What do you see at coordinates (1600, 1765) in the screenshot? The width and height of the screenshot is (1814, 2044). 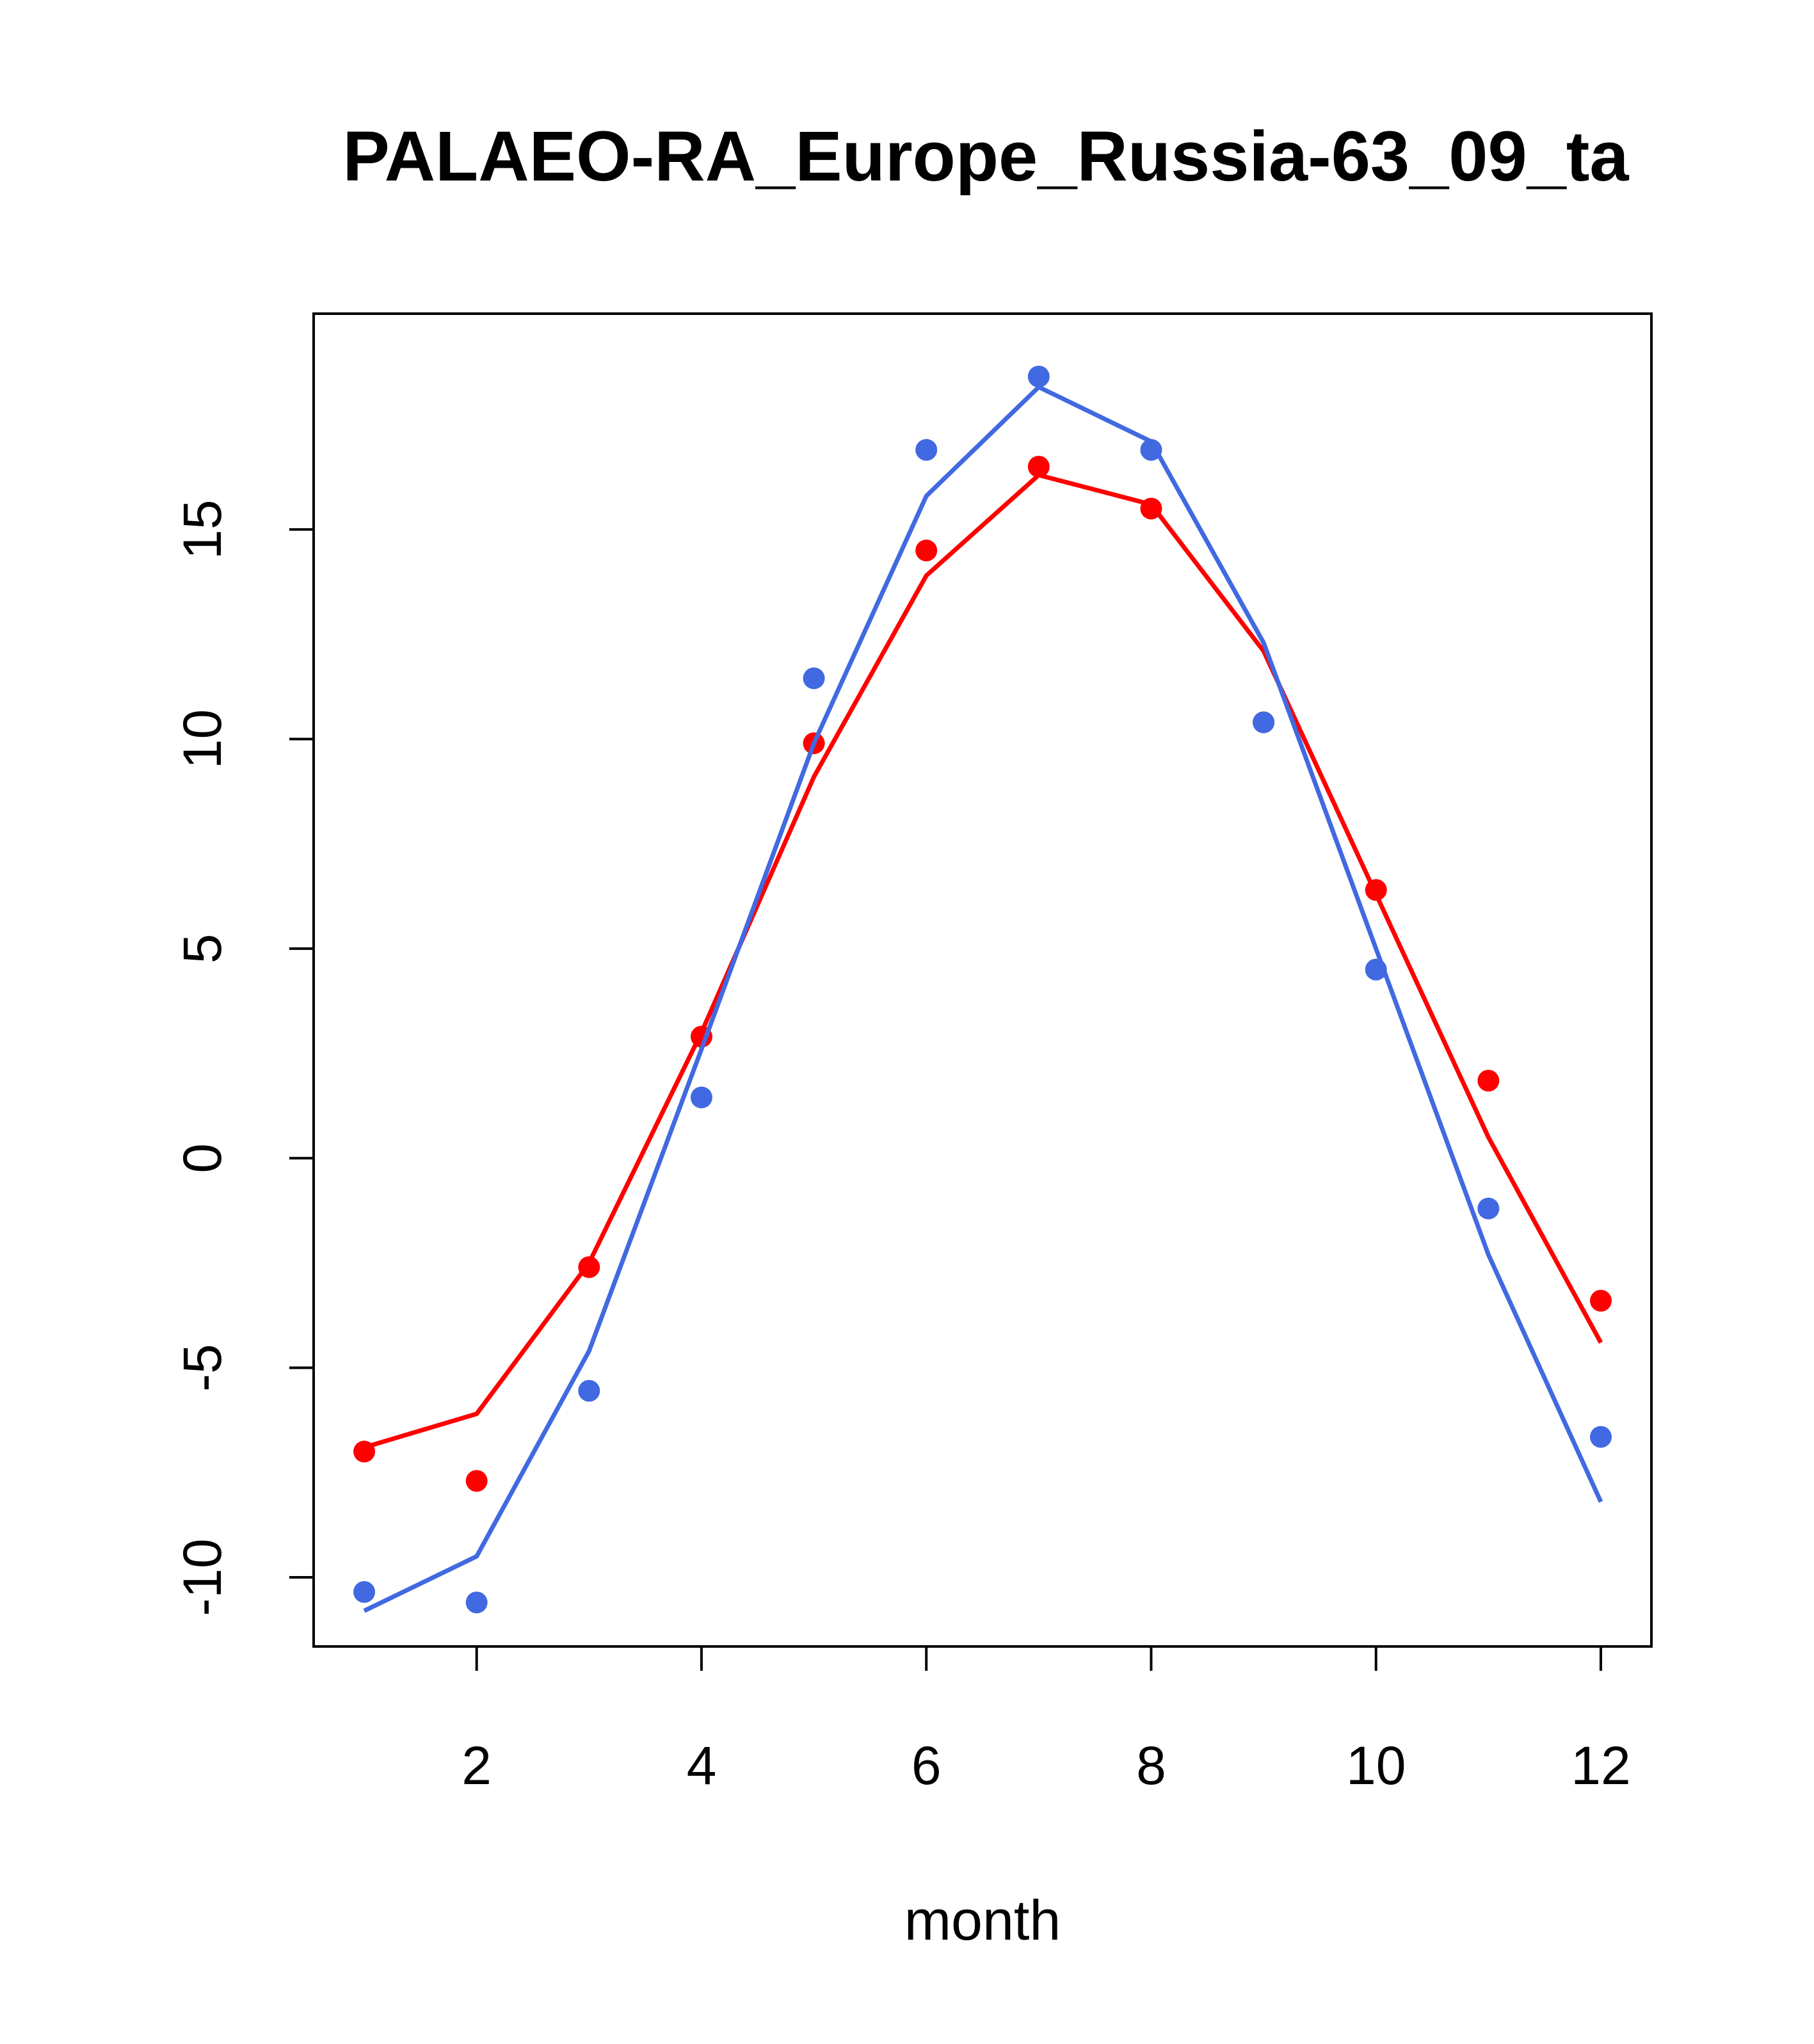 I see `x-tick-label: 12` at bounding box center [1600, 1765].